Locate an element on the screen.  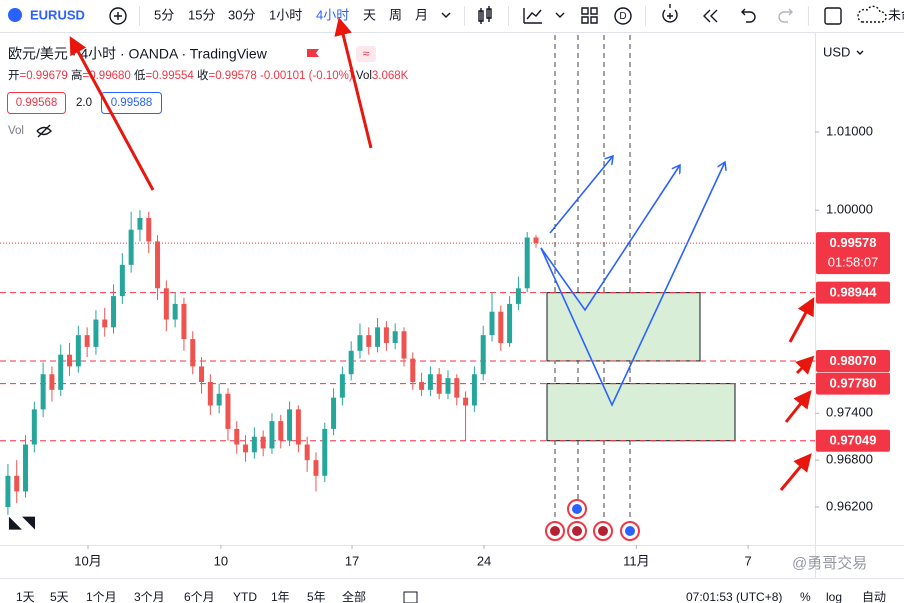
alert-button is located at coordinates (670, 13).